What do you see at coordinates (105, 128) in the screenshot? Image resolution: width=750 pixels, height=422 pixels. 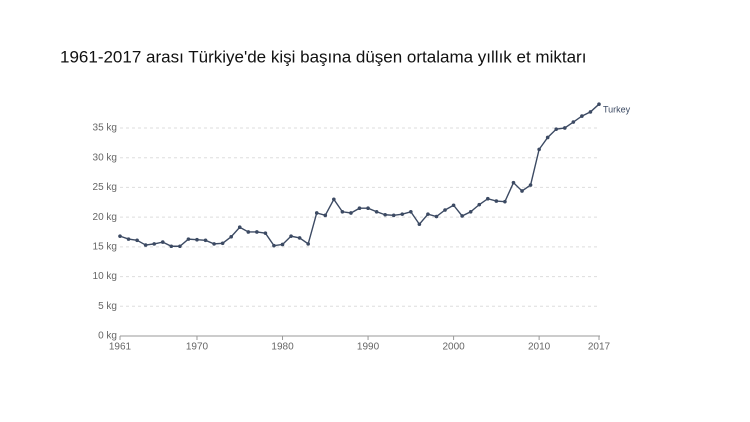 I see `y-tick-label: 35 kg` at bounding box center [105, 128].